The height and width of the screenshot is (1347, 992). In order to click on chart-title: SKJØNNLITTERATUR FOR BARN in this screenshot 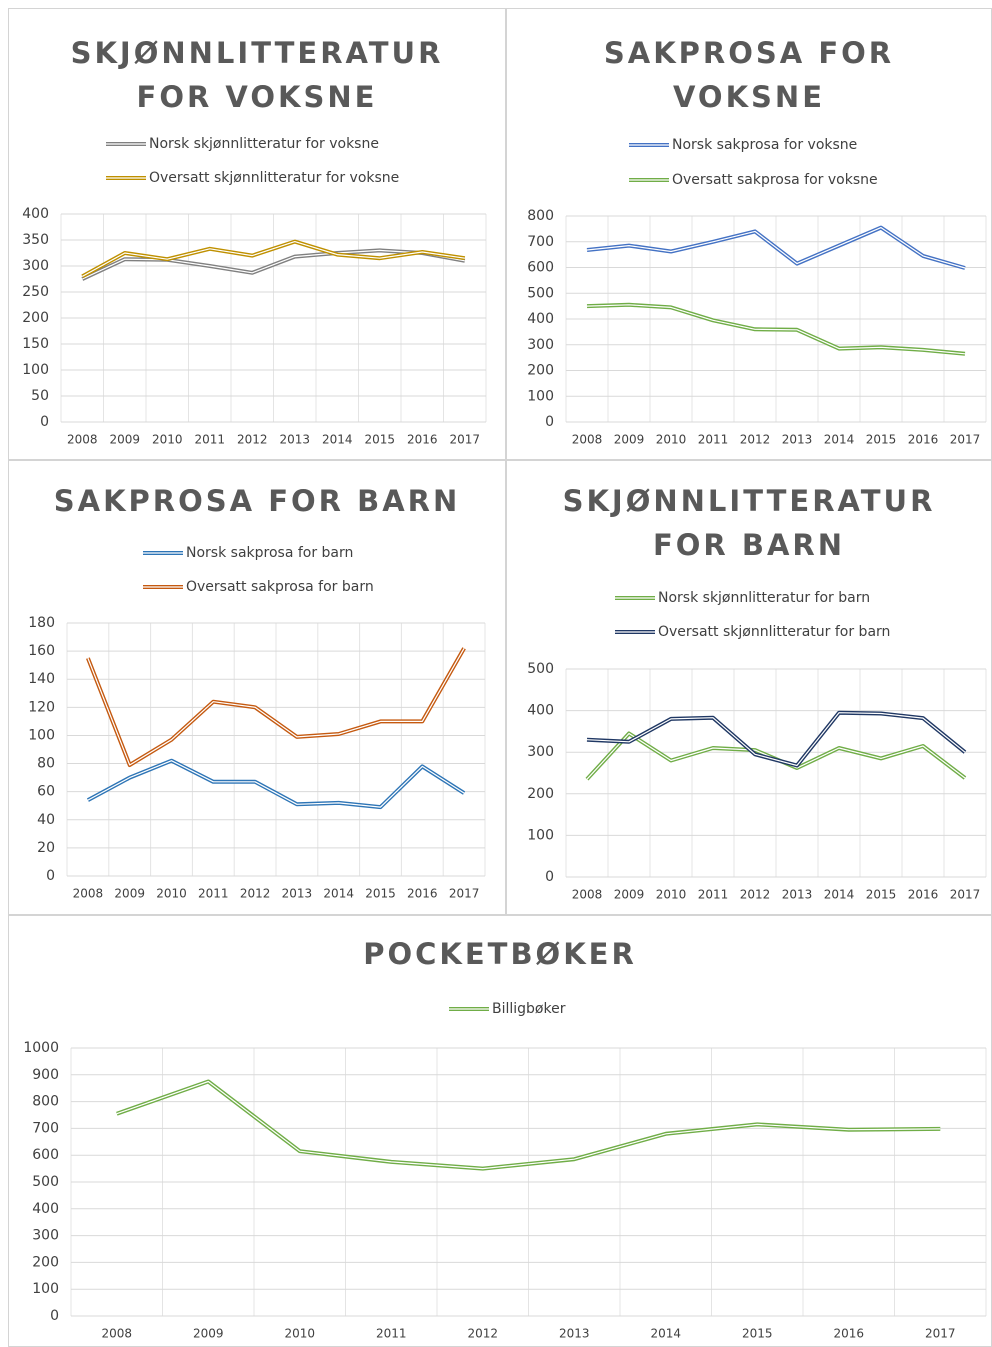, I will do `click(749, 523)`.